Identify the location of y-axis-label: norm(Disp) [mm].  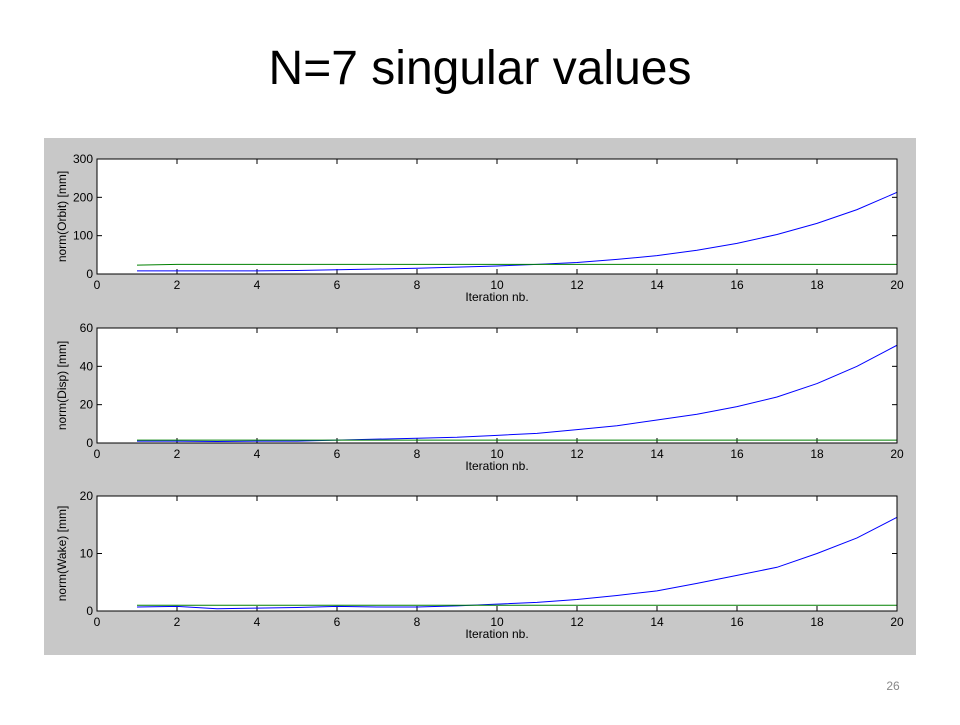
(62, 385).